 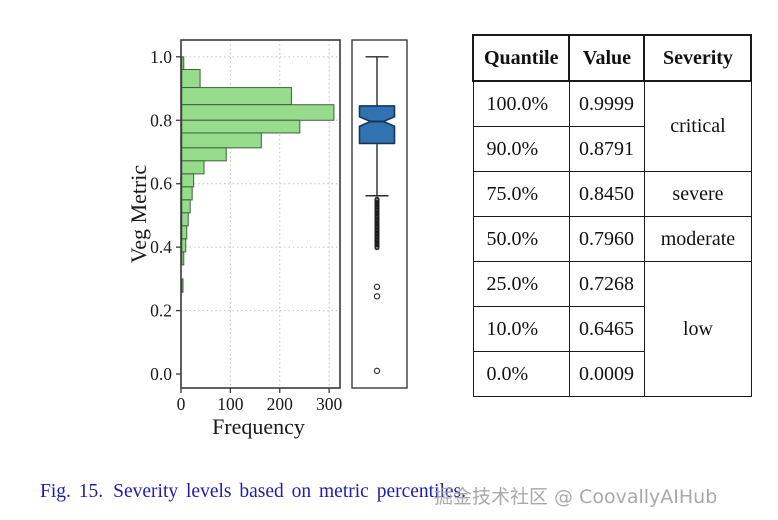 What do you see at coordinates (576, 497) in the screenshot?
I see `watermark: 掘金技术社区 @ CoovallyAIHub` at bounding box center [576, 497].